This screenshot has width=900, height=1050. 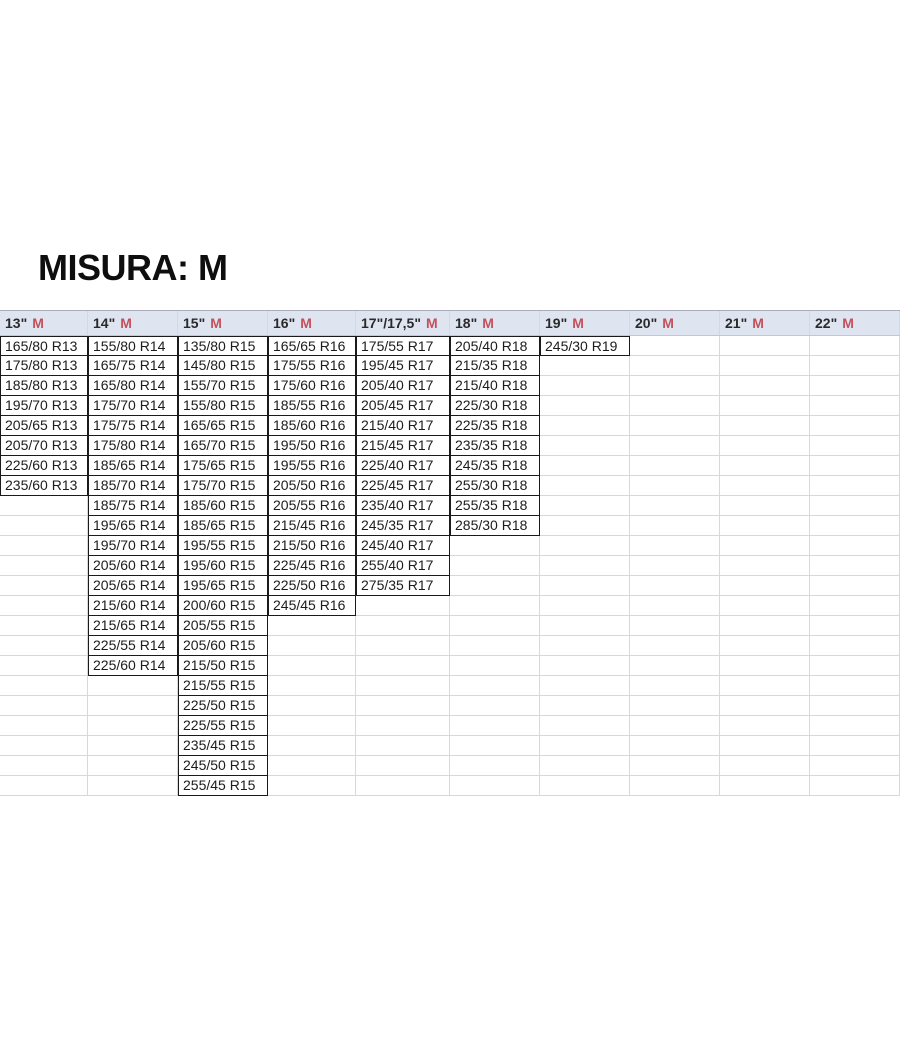 I want to click on tire-size-cell: 175/55 R16, so click(x=312, y=366).